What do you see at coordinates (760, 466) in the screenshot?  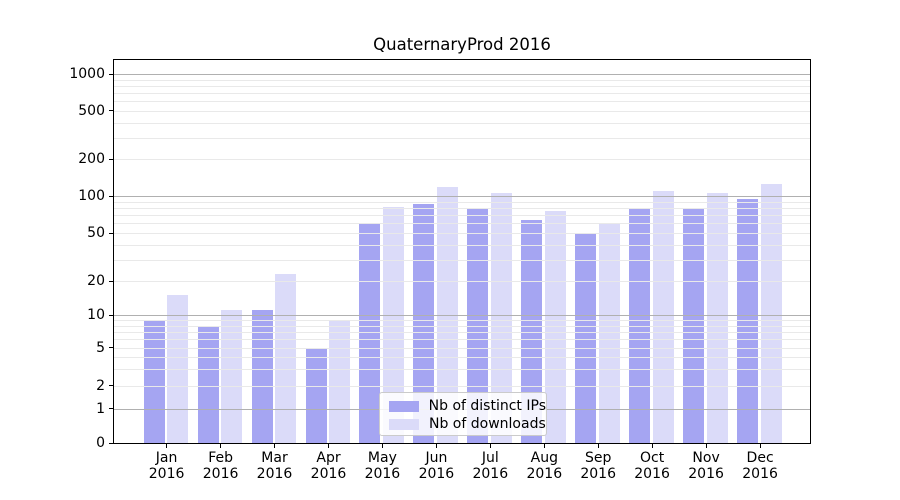 I see `x-tick-label: Dec 2016` at bounding box center [760, 466].